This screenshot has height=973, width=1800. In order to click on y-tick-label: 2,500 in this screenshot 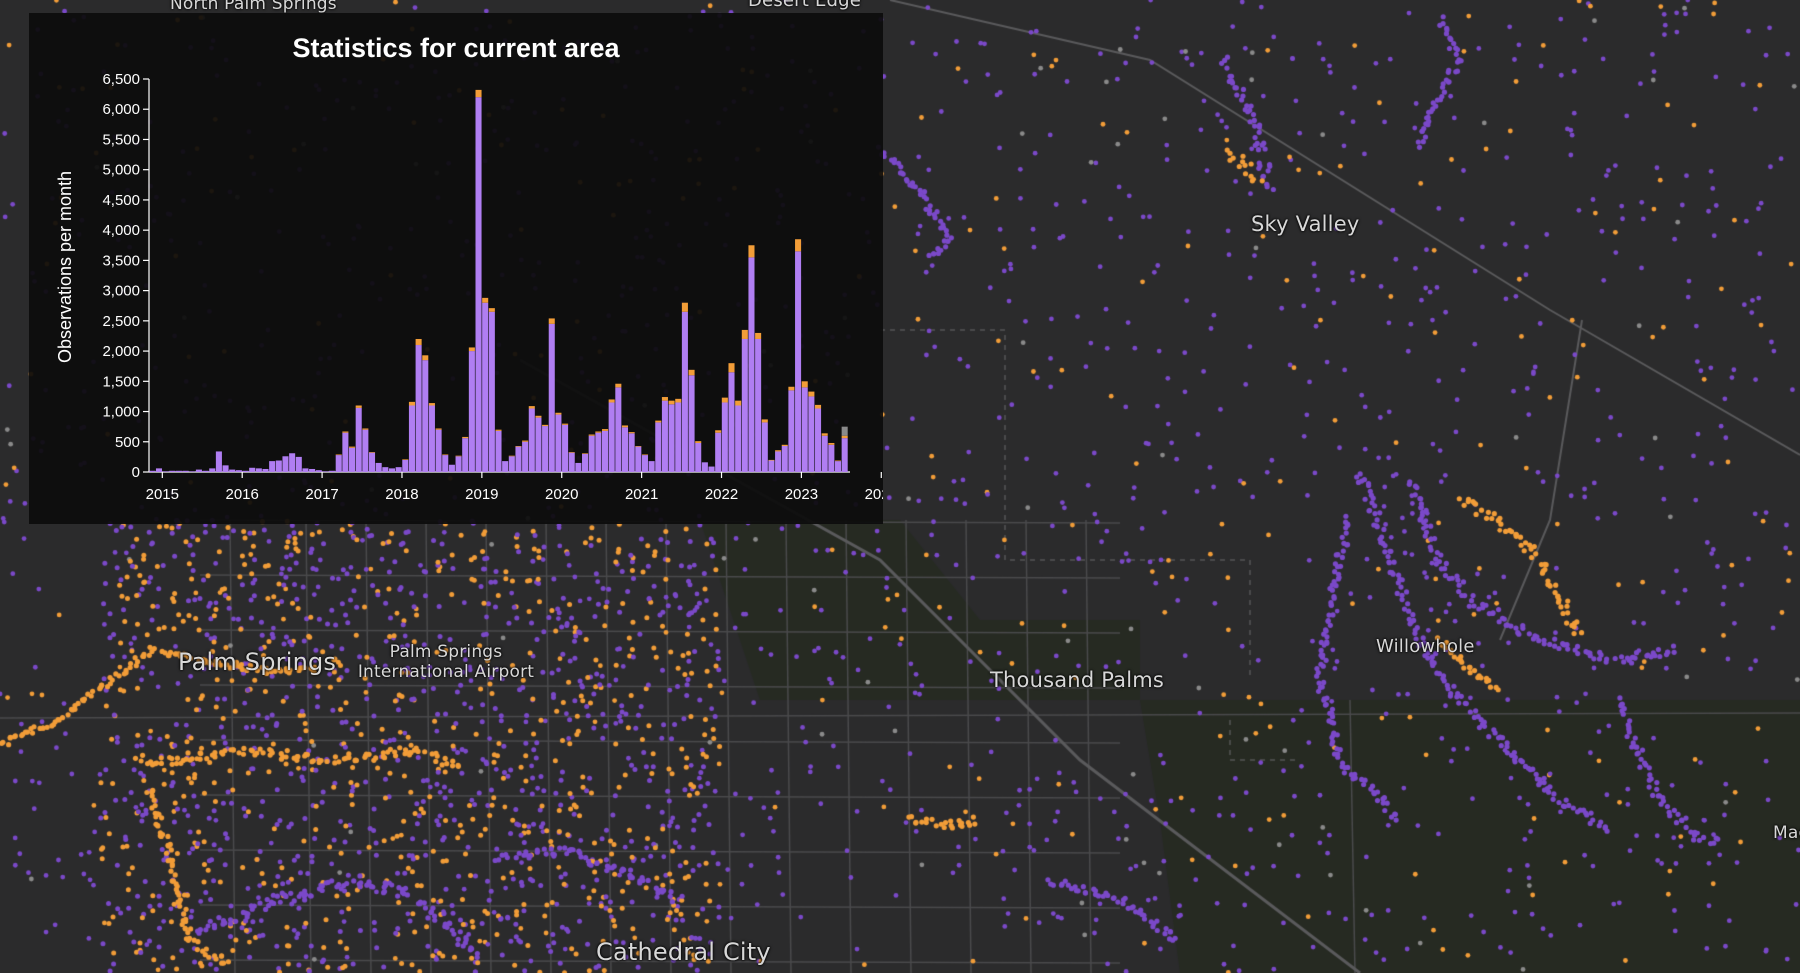, I will do `click(121, 321)`.